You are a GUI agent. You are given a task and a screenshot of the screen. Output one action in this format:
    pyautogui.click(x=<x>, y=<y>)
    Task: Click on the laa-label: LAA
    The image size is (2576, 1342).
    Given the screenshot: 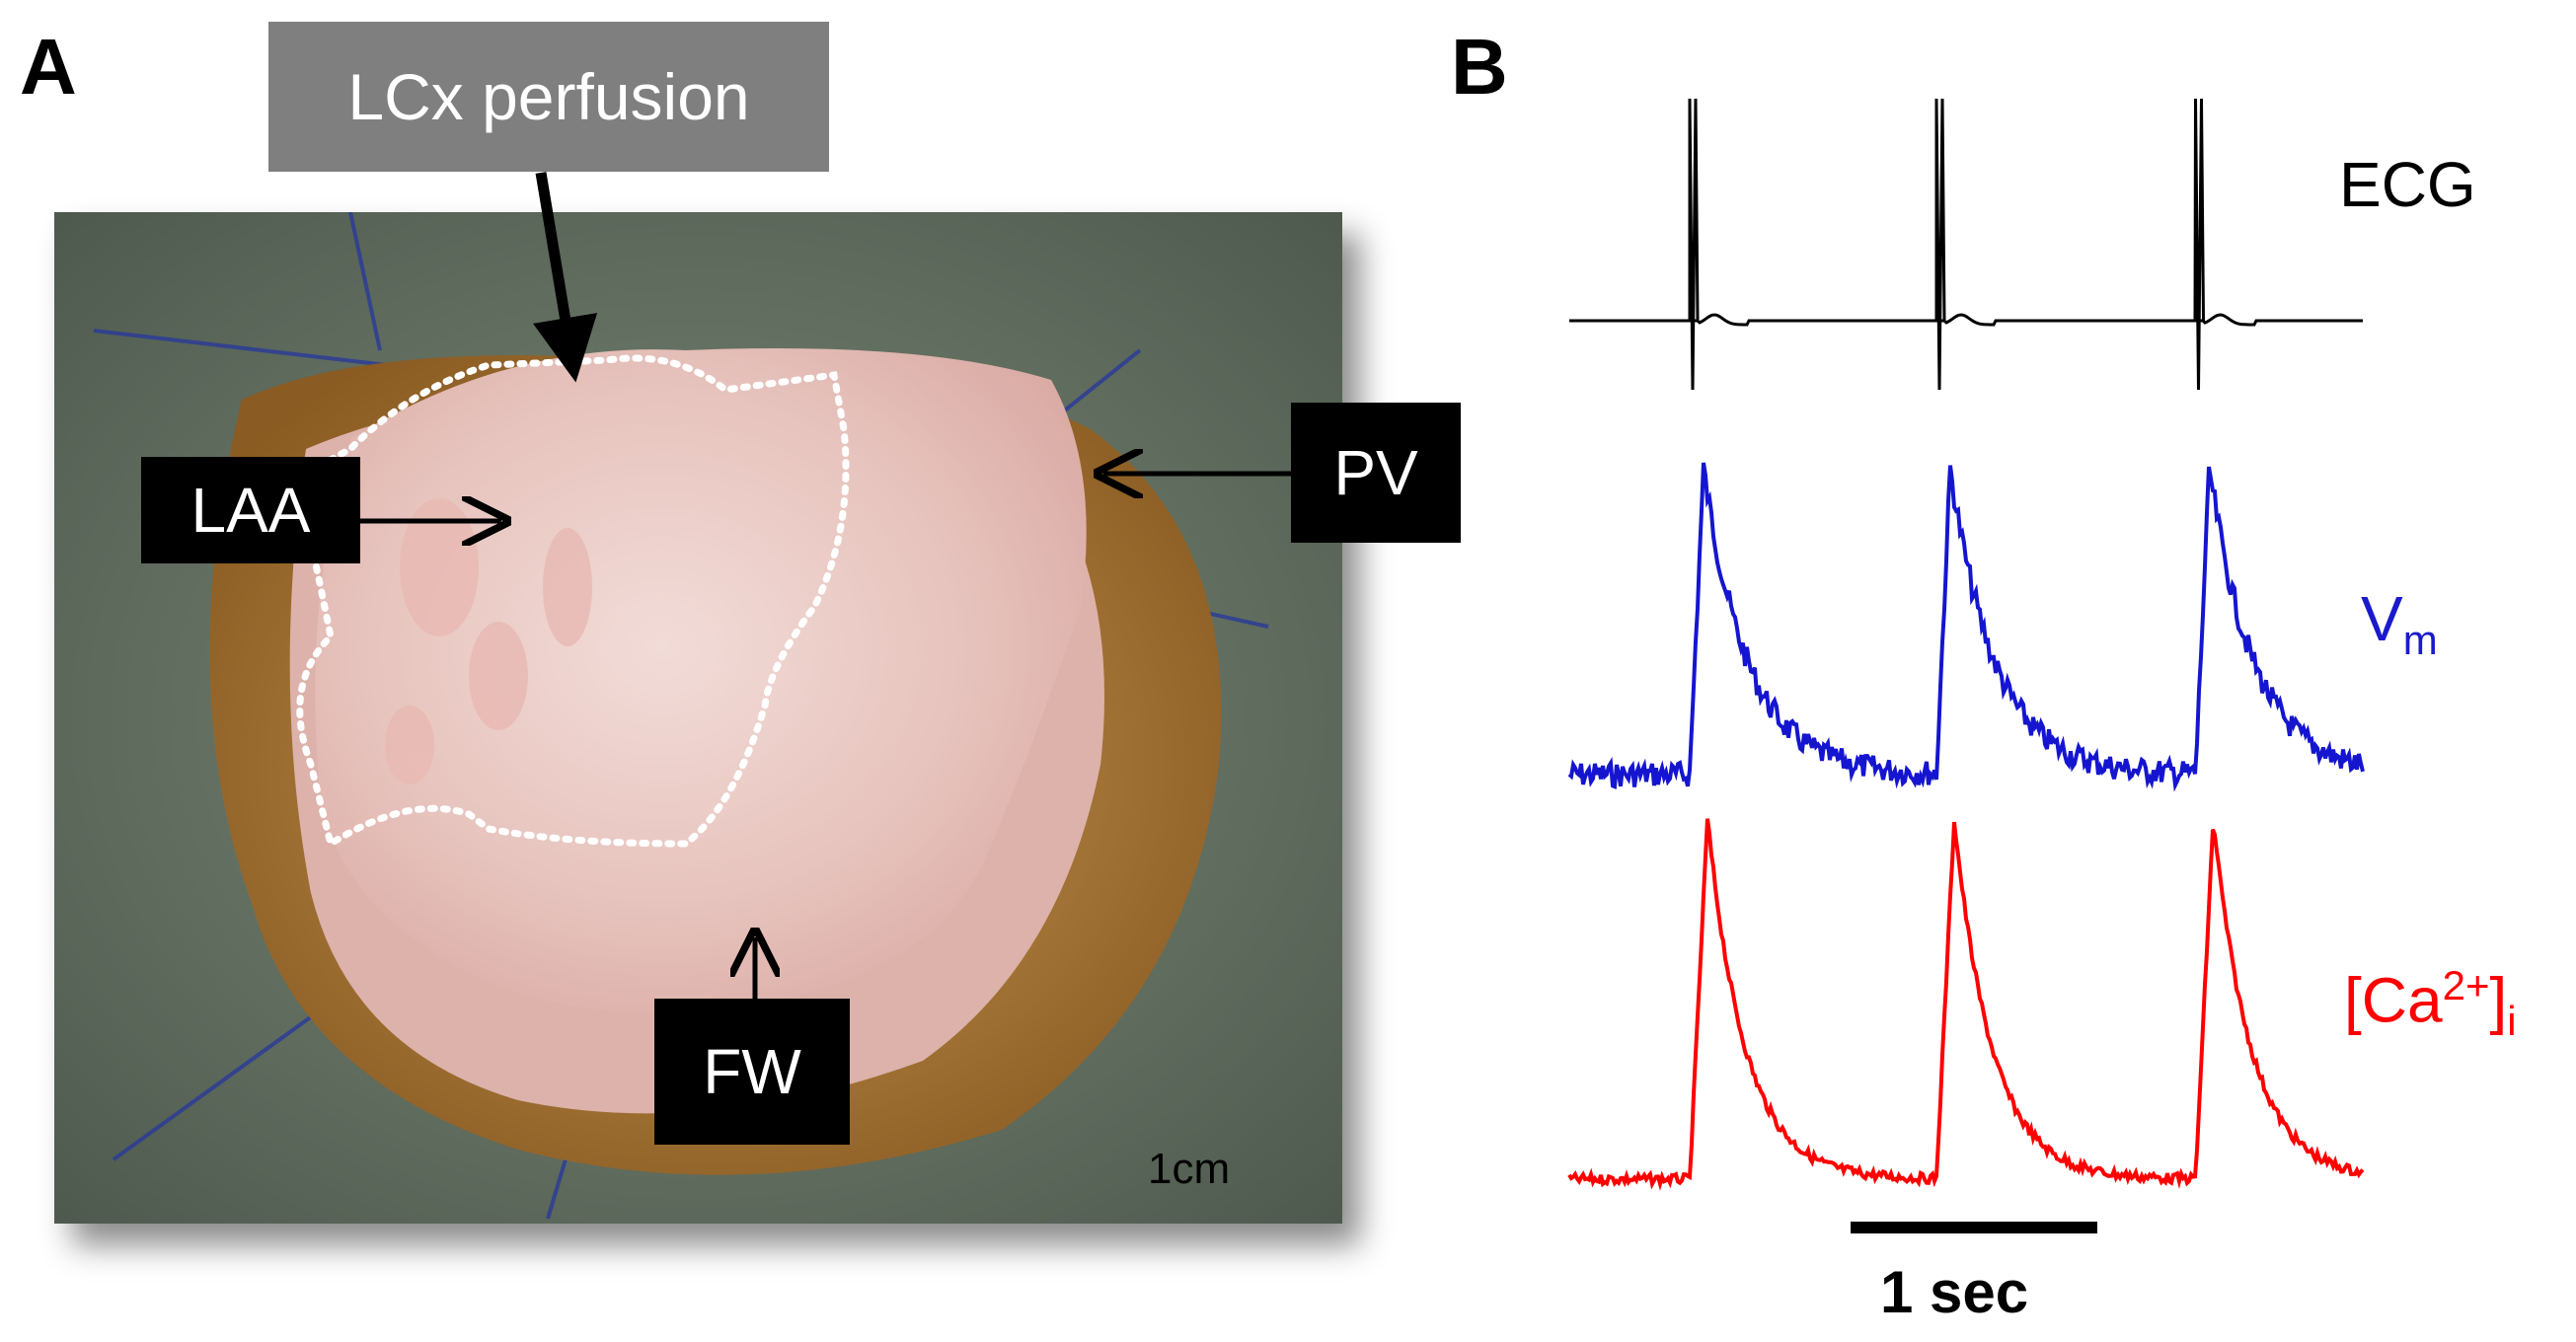 What is the action you would take?
    pyautogui.click(x=251, y=510)
    